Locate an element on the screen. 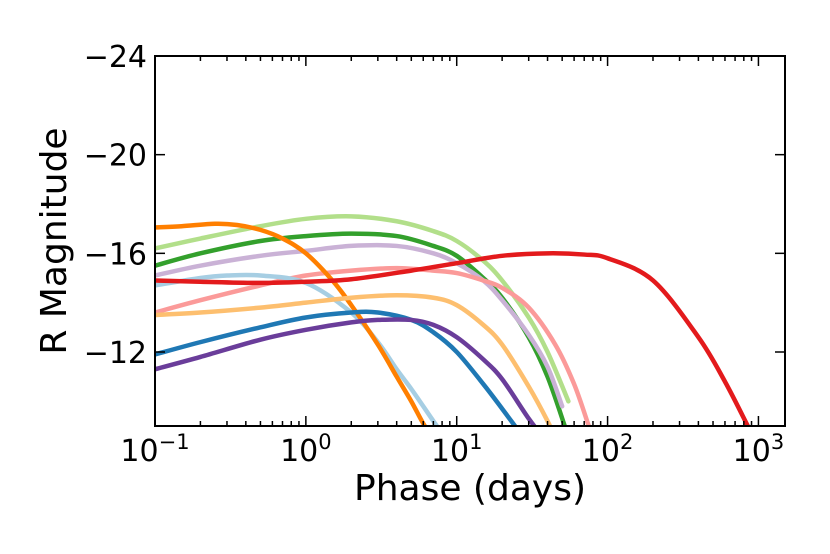 This screenshot has width=830, height=554. x-axis-label: Phase (days) is located at coordinates (470, 488).